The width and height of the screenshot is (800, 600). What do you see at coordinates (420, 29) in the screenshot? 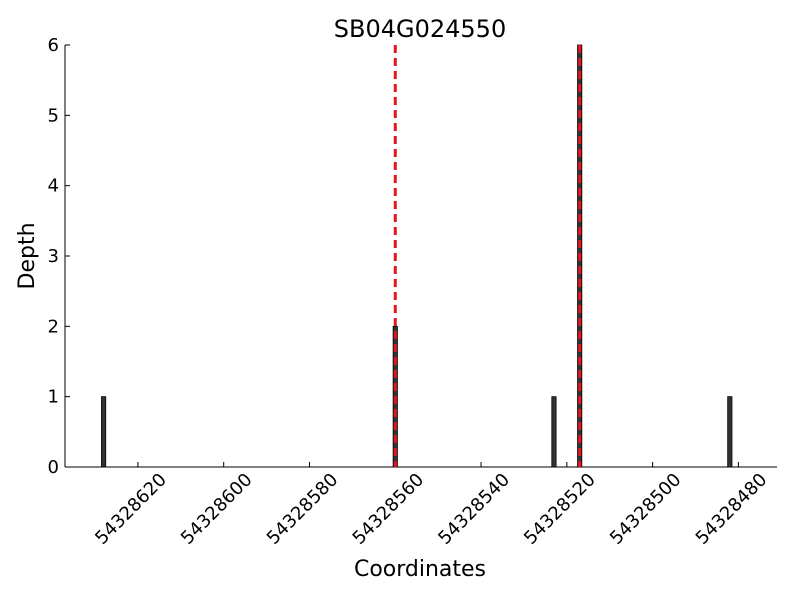
I see `chart-title: SB04G024550` at bounding box center [420, 29].